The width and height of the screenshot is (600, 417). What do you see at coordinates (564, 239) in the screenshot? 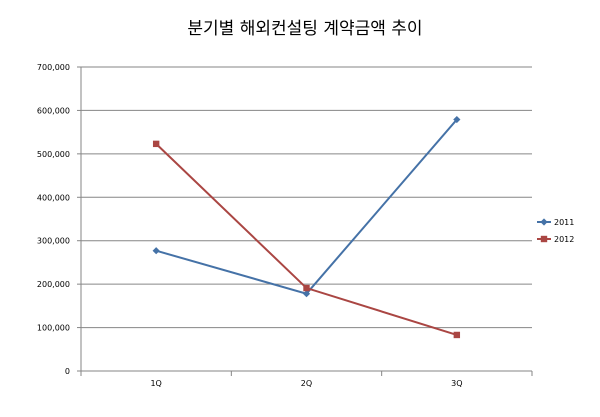
I see `legend-label-2012: 2012` at bounding box center [564, 239].